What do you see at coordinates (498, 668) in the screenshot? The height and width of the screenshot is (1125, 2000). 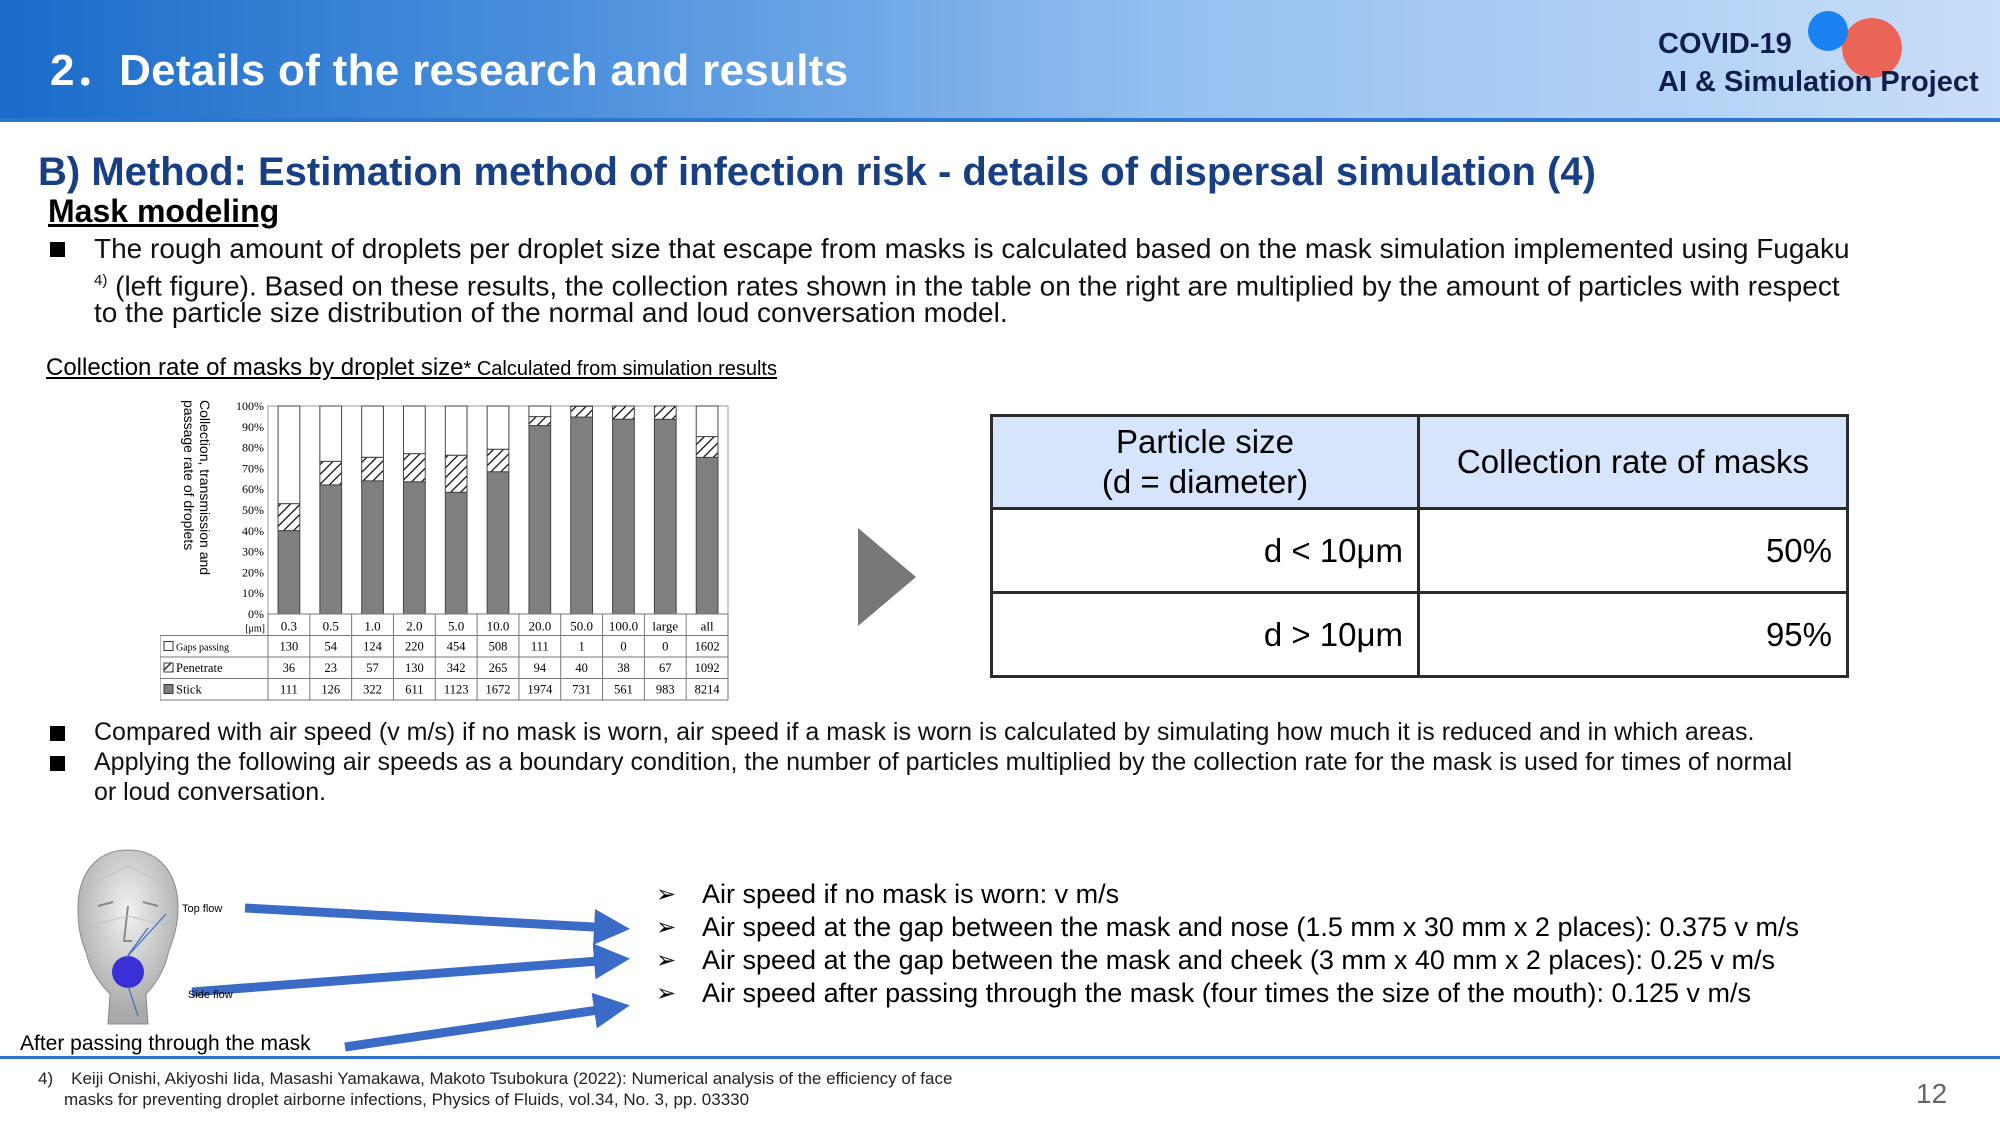 I see `data-cell-label: 265` at bounding box center [498, 668].